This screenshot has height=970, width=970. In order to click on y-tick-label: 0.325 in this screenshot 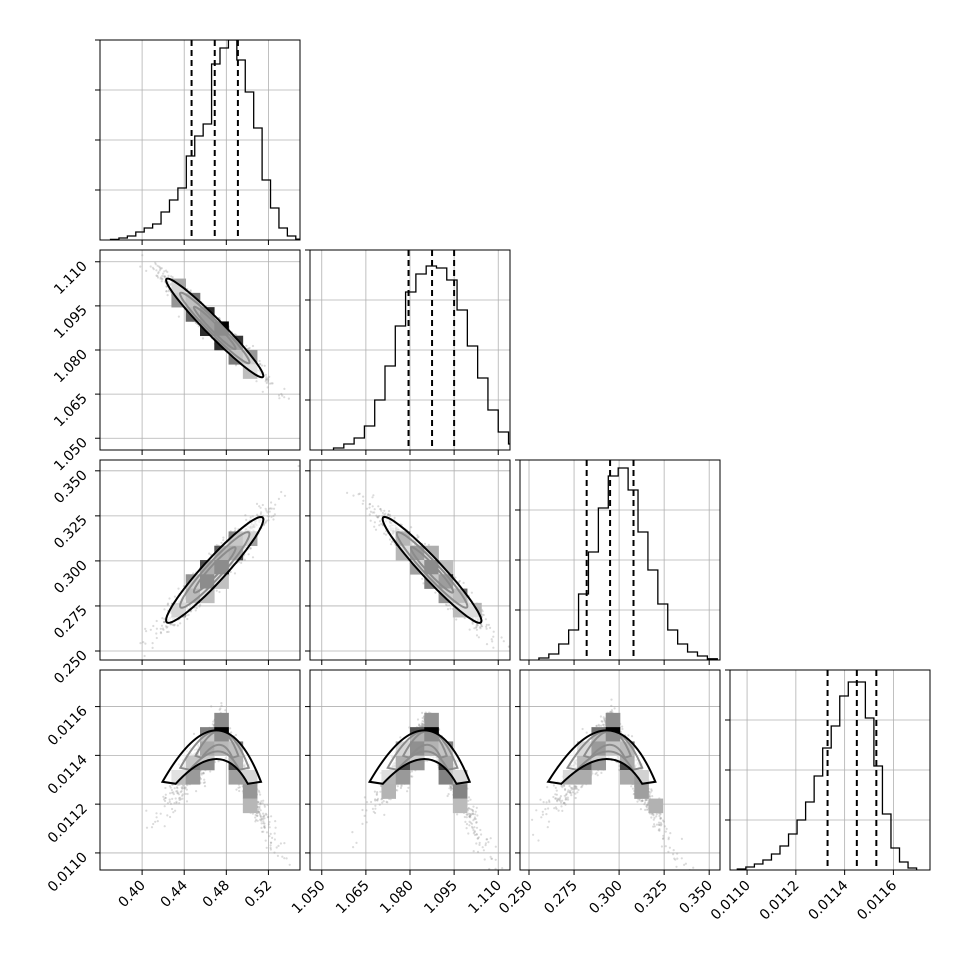, I will do `click(71, 532)`.